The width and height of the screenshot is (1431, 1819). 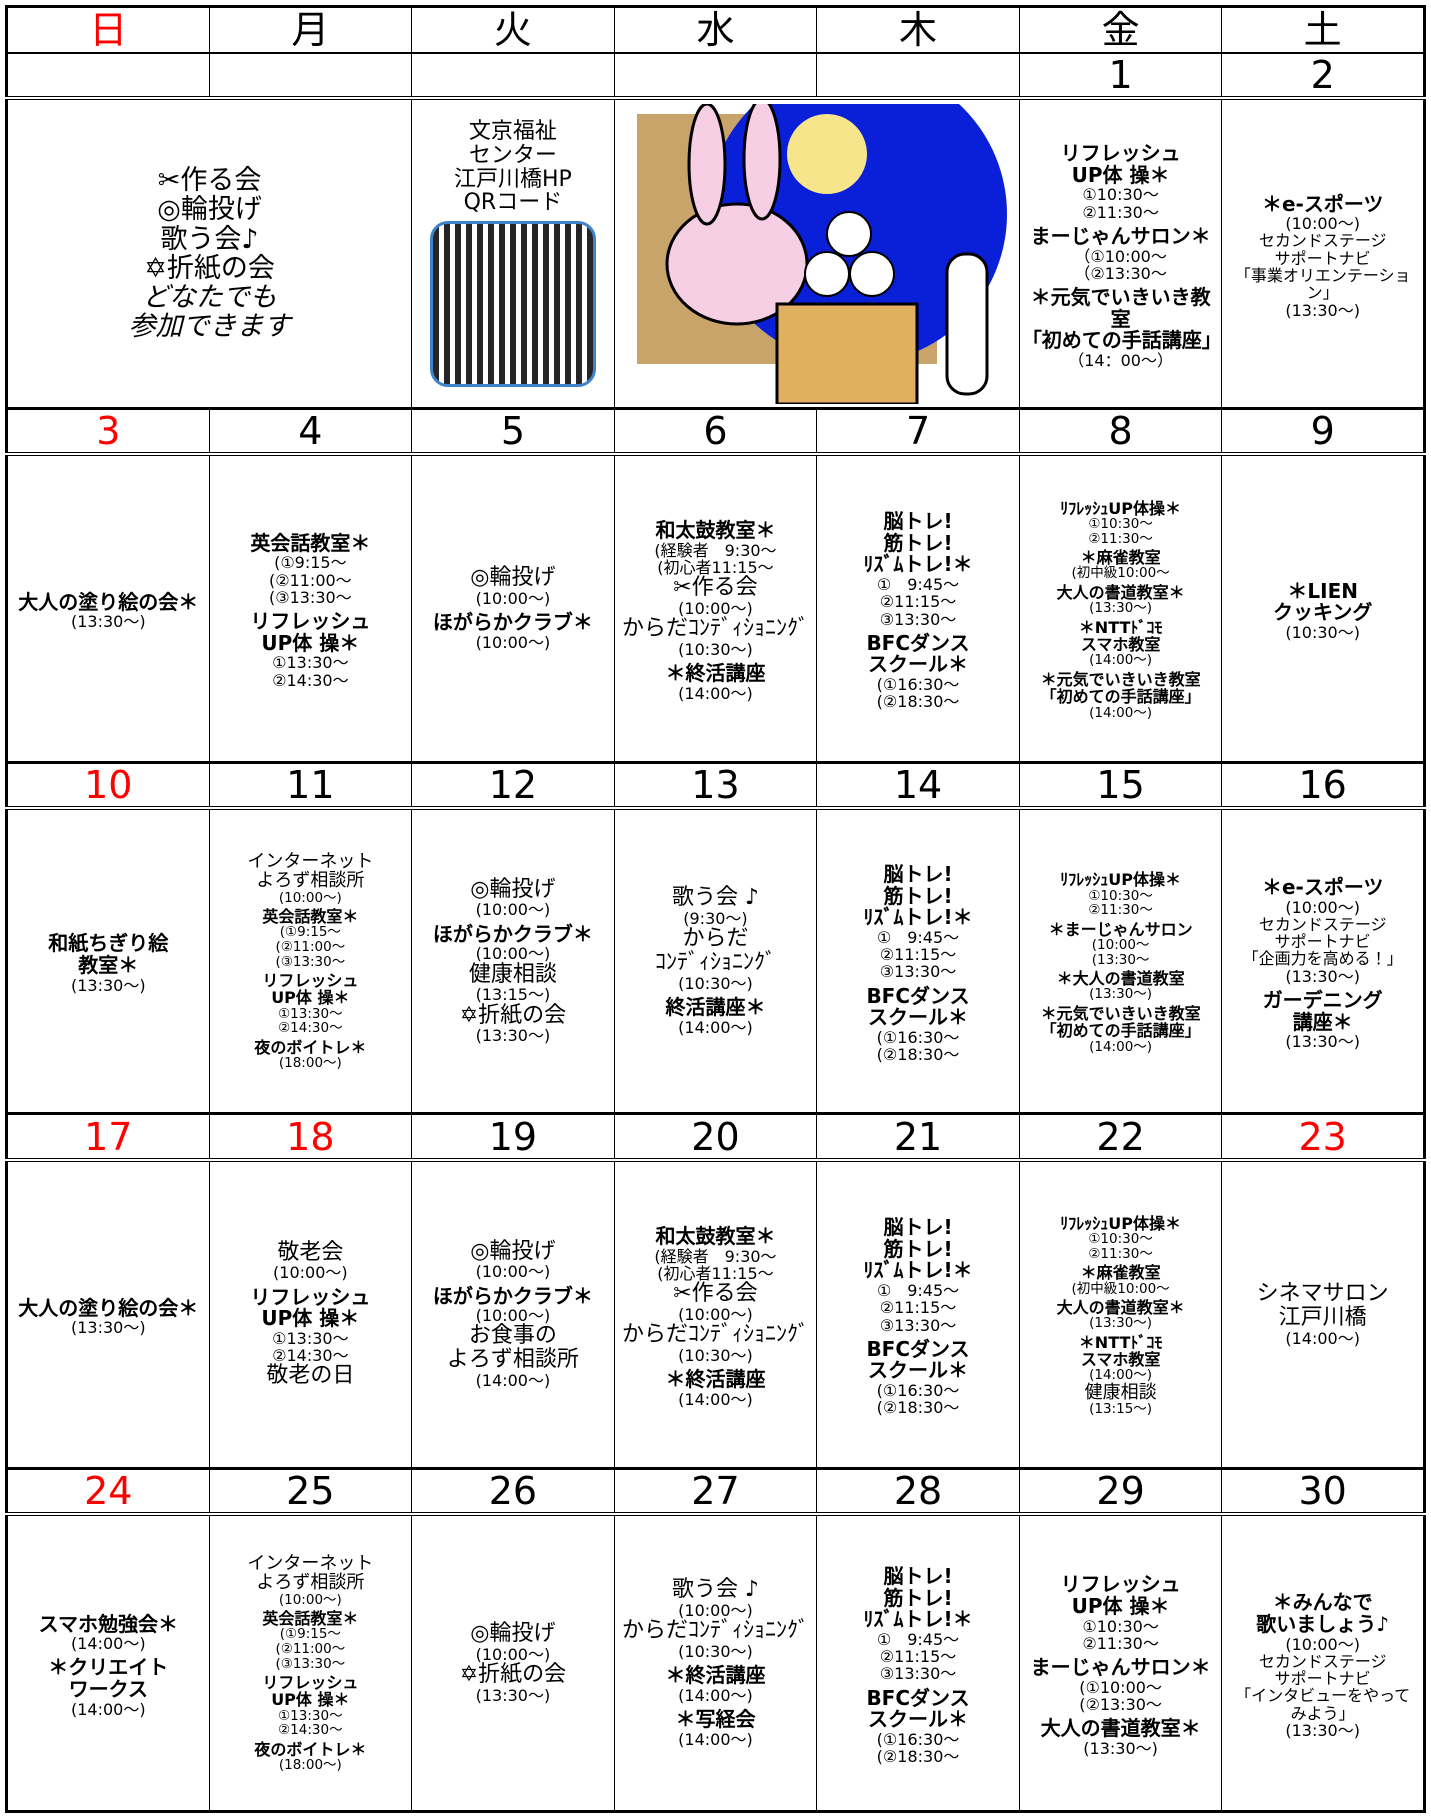 I want to click on date-cell: 28, so click(x=918, y=1492).